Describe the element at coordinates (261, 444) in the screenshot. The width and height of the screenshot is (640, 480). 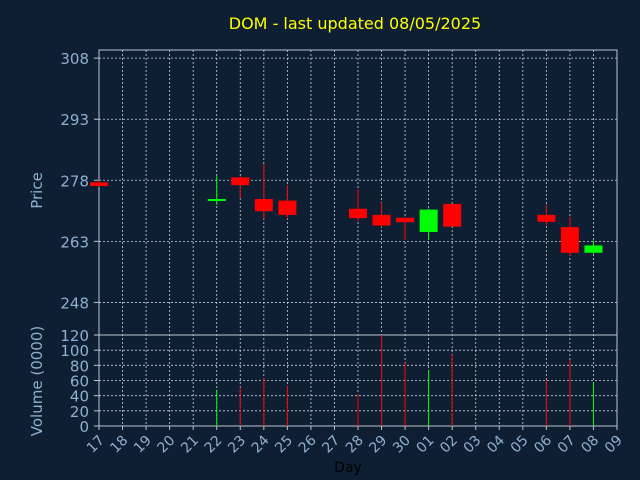
I see `x-tick-label: 24` at that location.